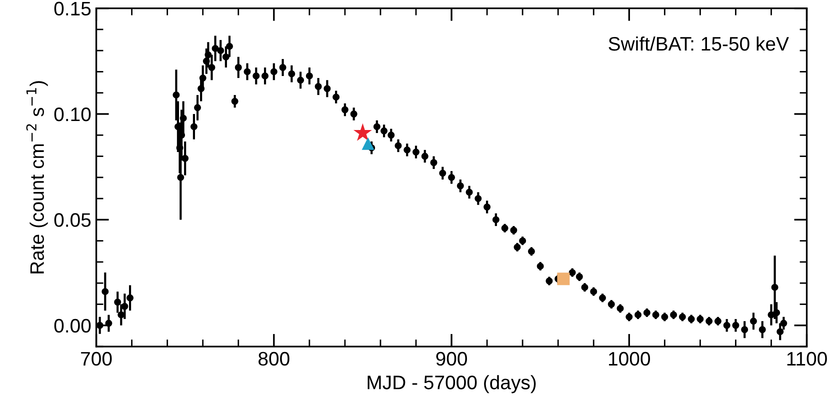  I want to click on annotation: Swift/BAT: 15-50 keV, so click(698, 43).